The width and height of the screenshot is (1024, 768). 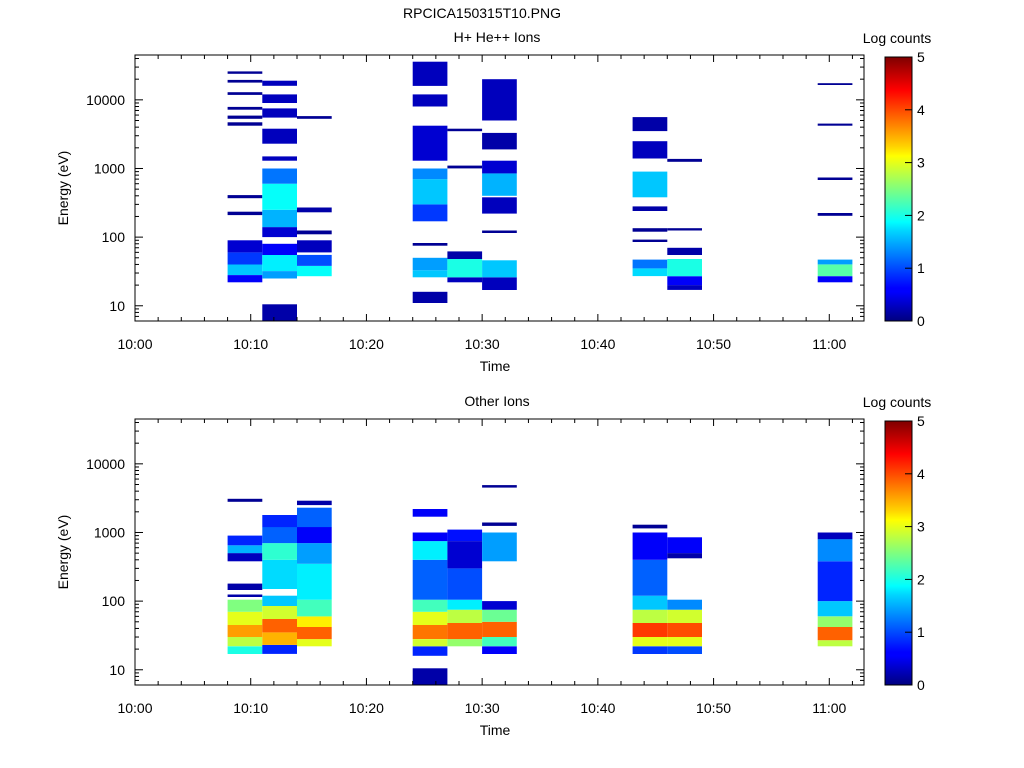 I want to click on x-tick-label: 10:00, so click(x=134, y=344).